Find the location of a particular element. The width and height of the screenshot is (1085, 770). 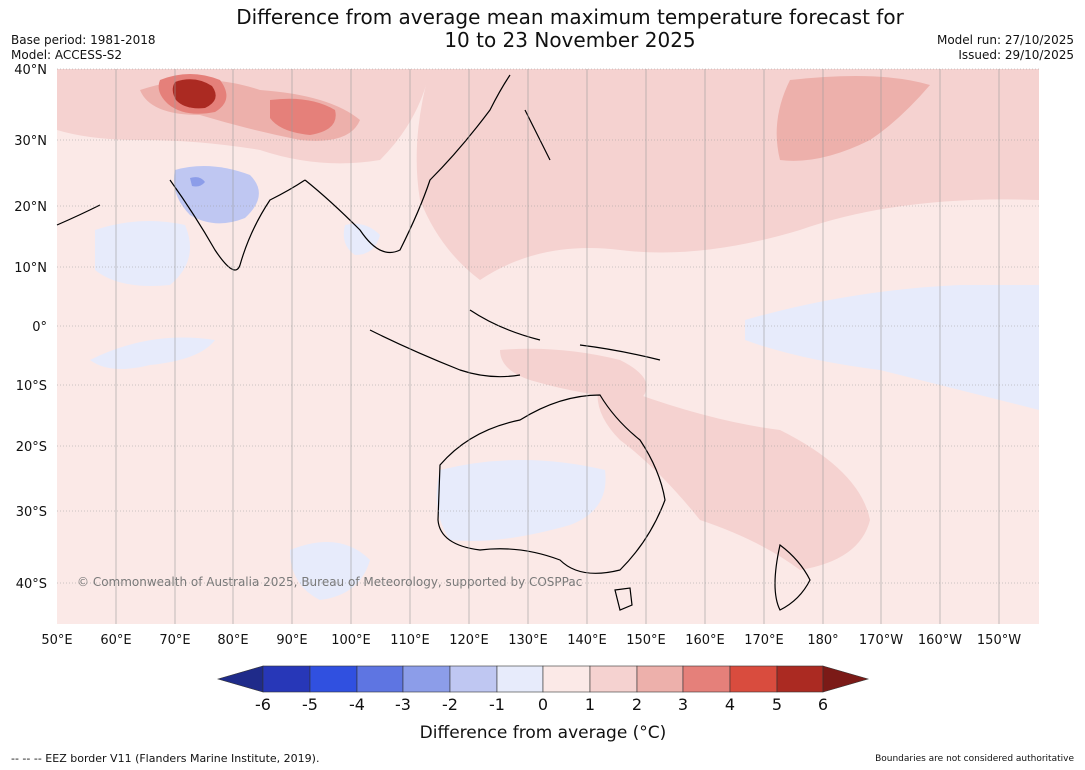

model-name: Model: ACCESS-S2 is located at coordinates (67, 55).